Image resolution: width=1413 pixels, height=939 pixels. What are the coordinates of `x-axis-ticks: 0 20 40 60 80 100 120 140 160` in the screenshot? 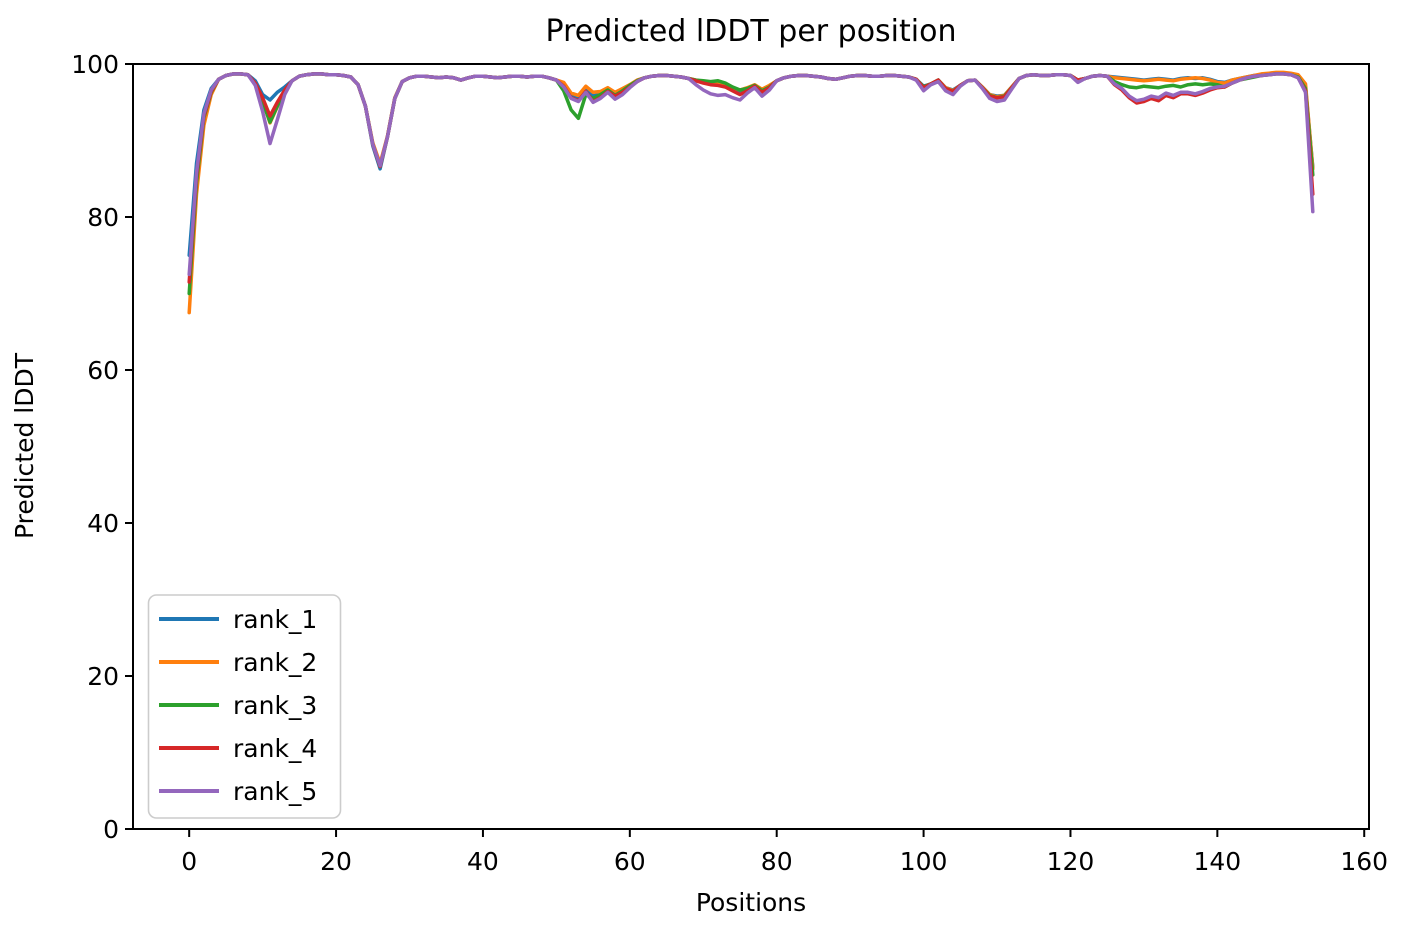 It's located at (784, 852).